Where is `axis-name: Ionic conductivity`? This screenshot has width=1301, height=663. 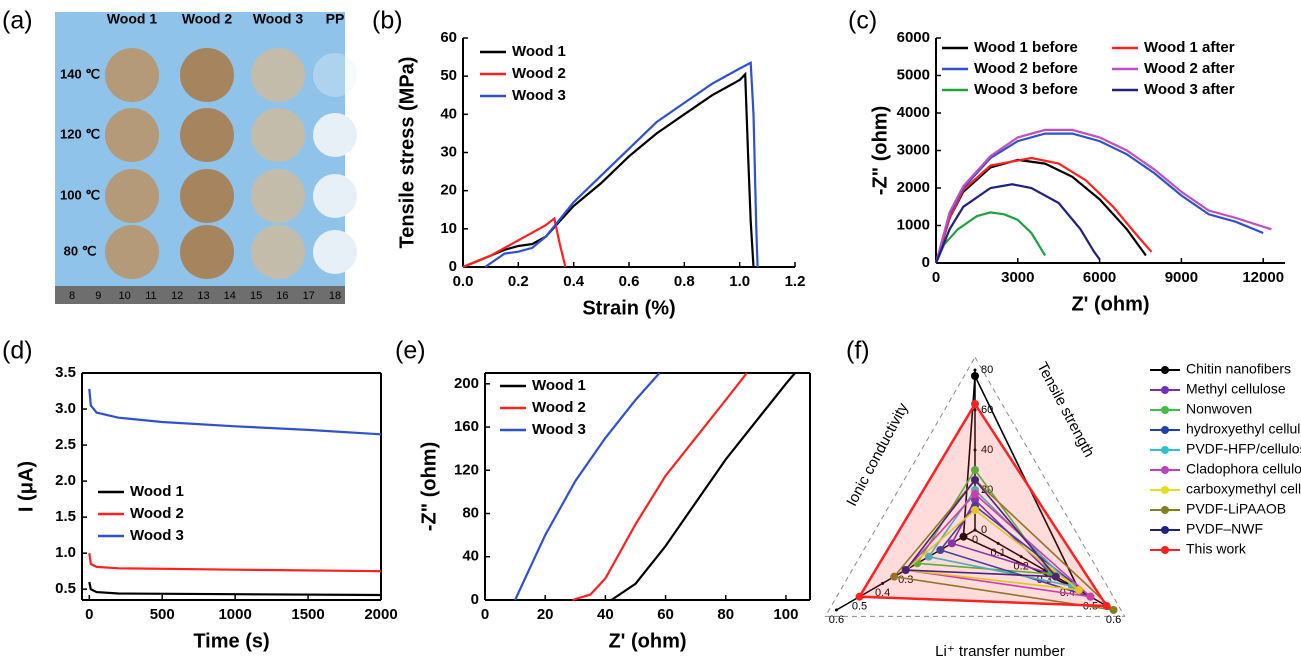 axis-name: Ionic conductivity is located at coordinates (877, 454).